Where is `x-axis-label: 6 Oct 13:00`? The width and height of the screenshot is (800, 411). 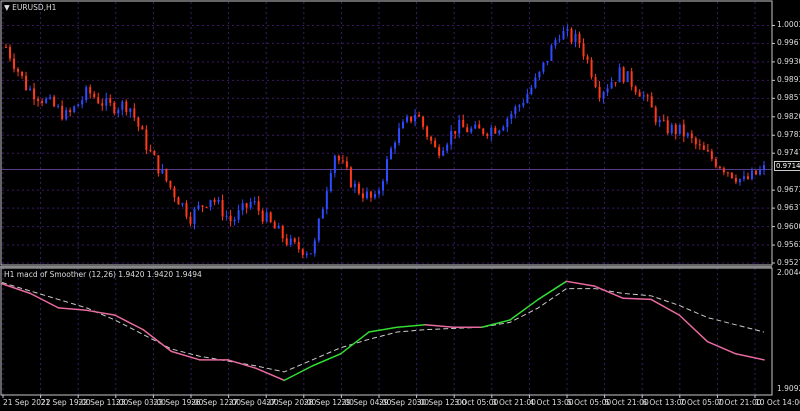 x-axis-label: 6 Oct 13:00 is located at coordinates (664, 402).